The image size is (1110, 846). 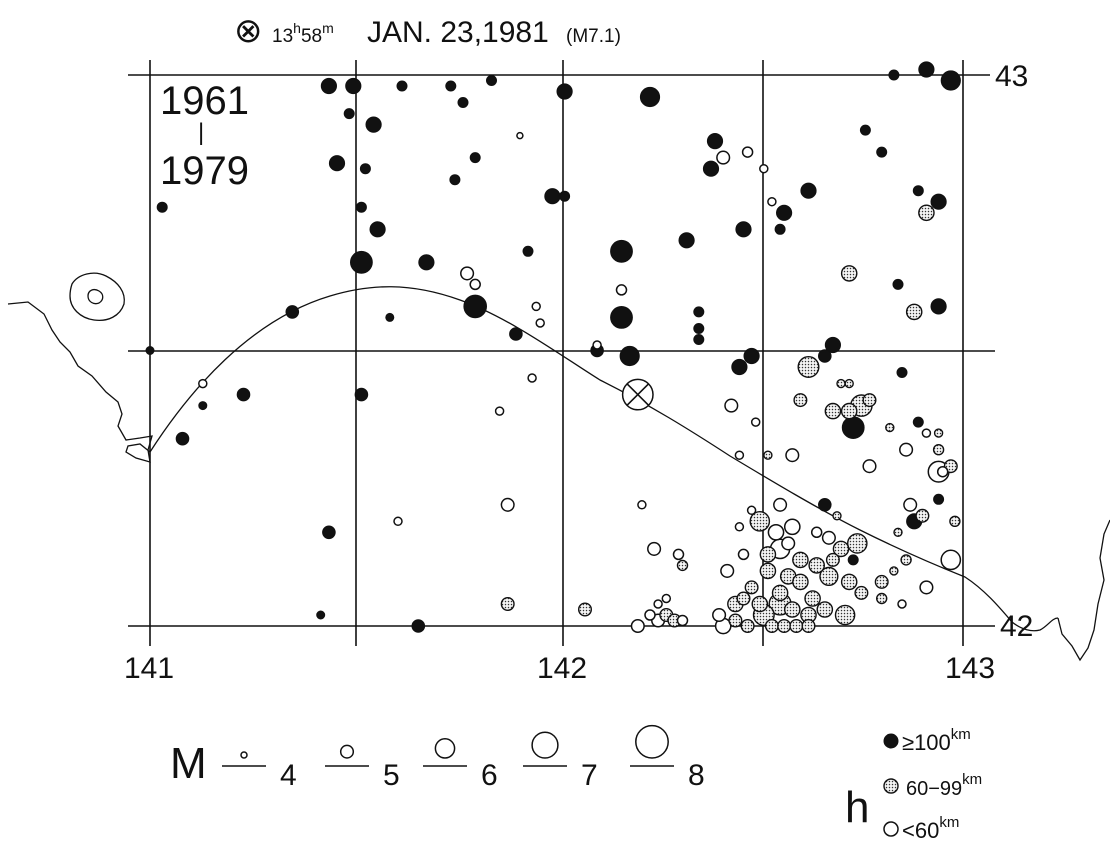 I want to click on period-label: 1961 | 1979, so click(x=204, y=136).